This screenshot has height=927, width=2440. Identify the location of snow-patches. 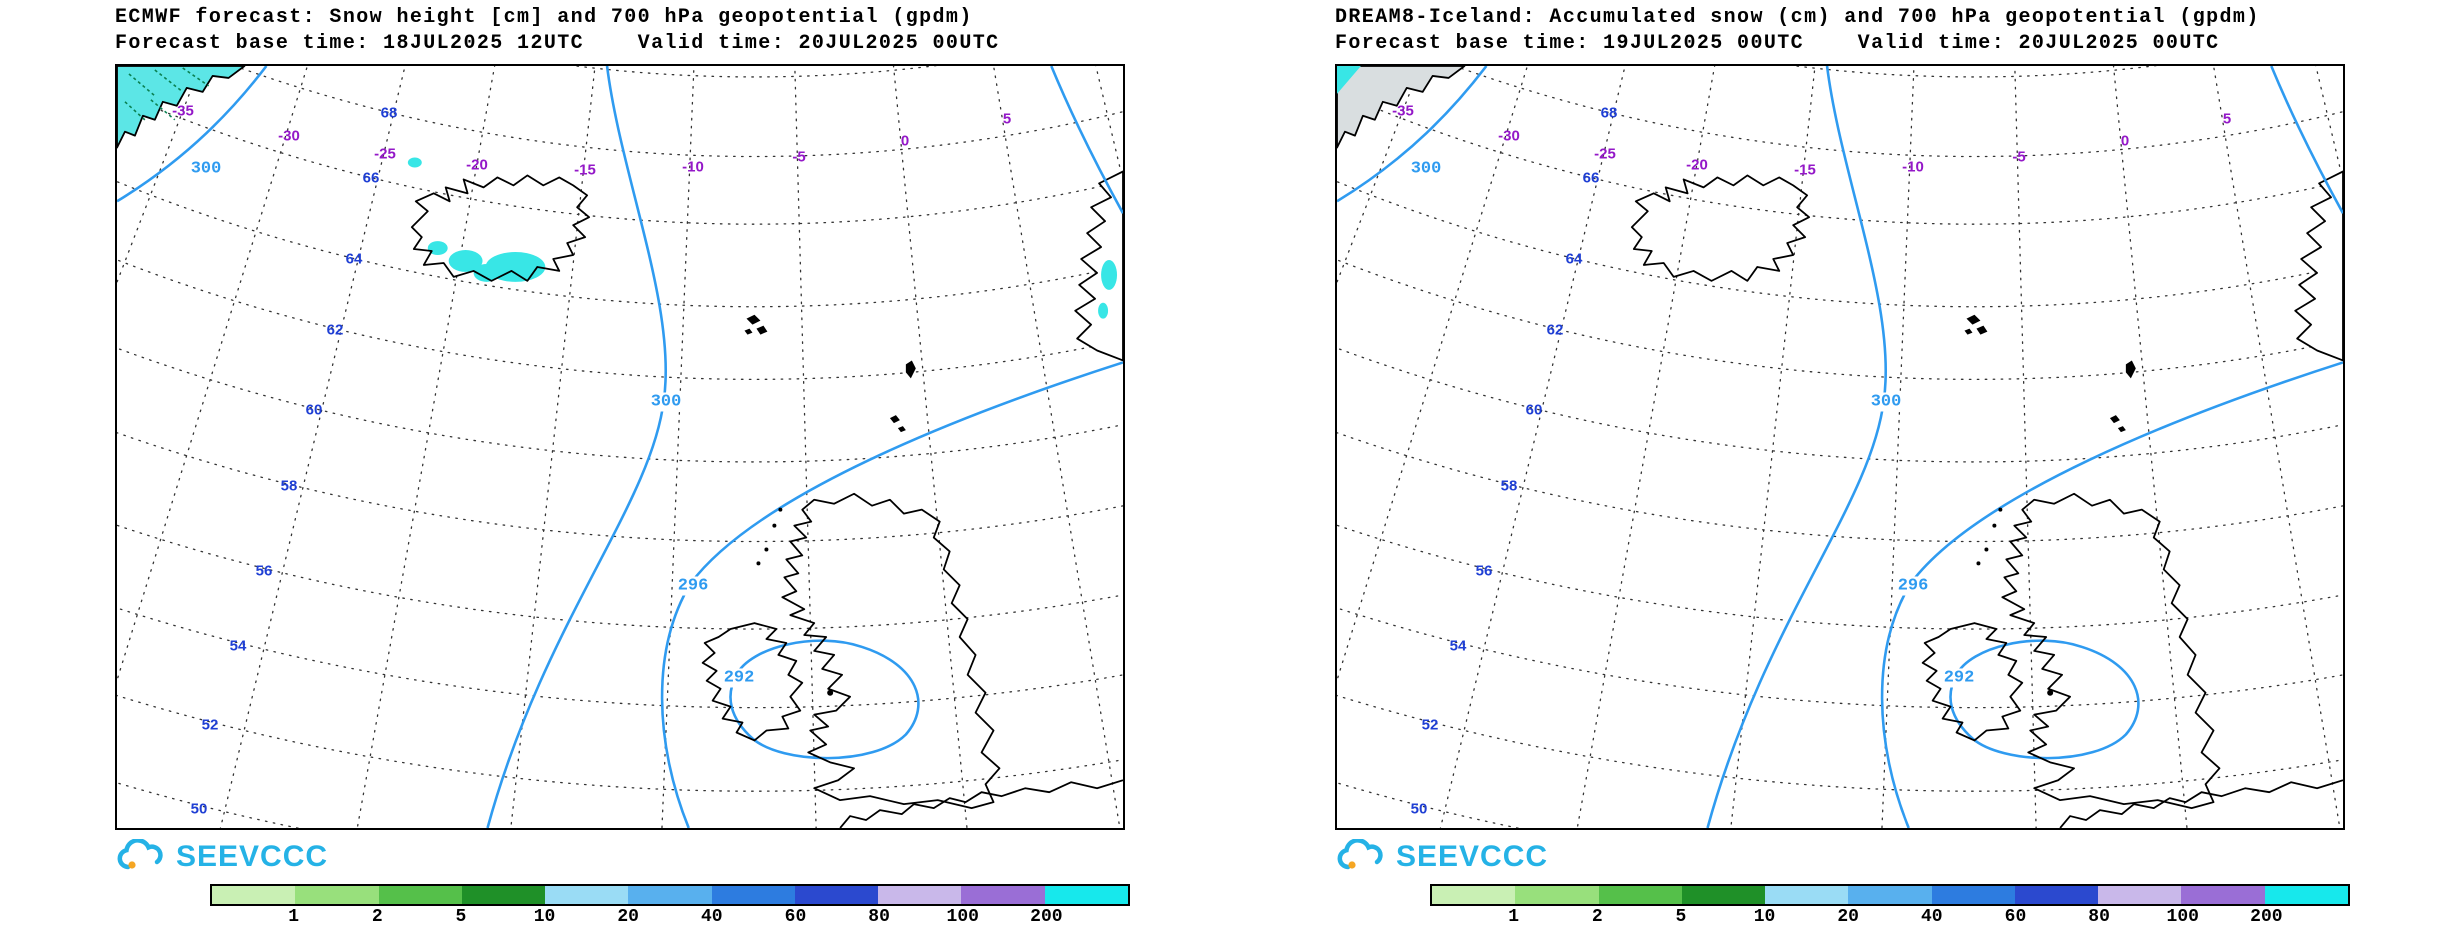
(762, 238).